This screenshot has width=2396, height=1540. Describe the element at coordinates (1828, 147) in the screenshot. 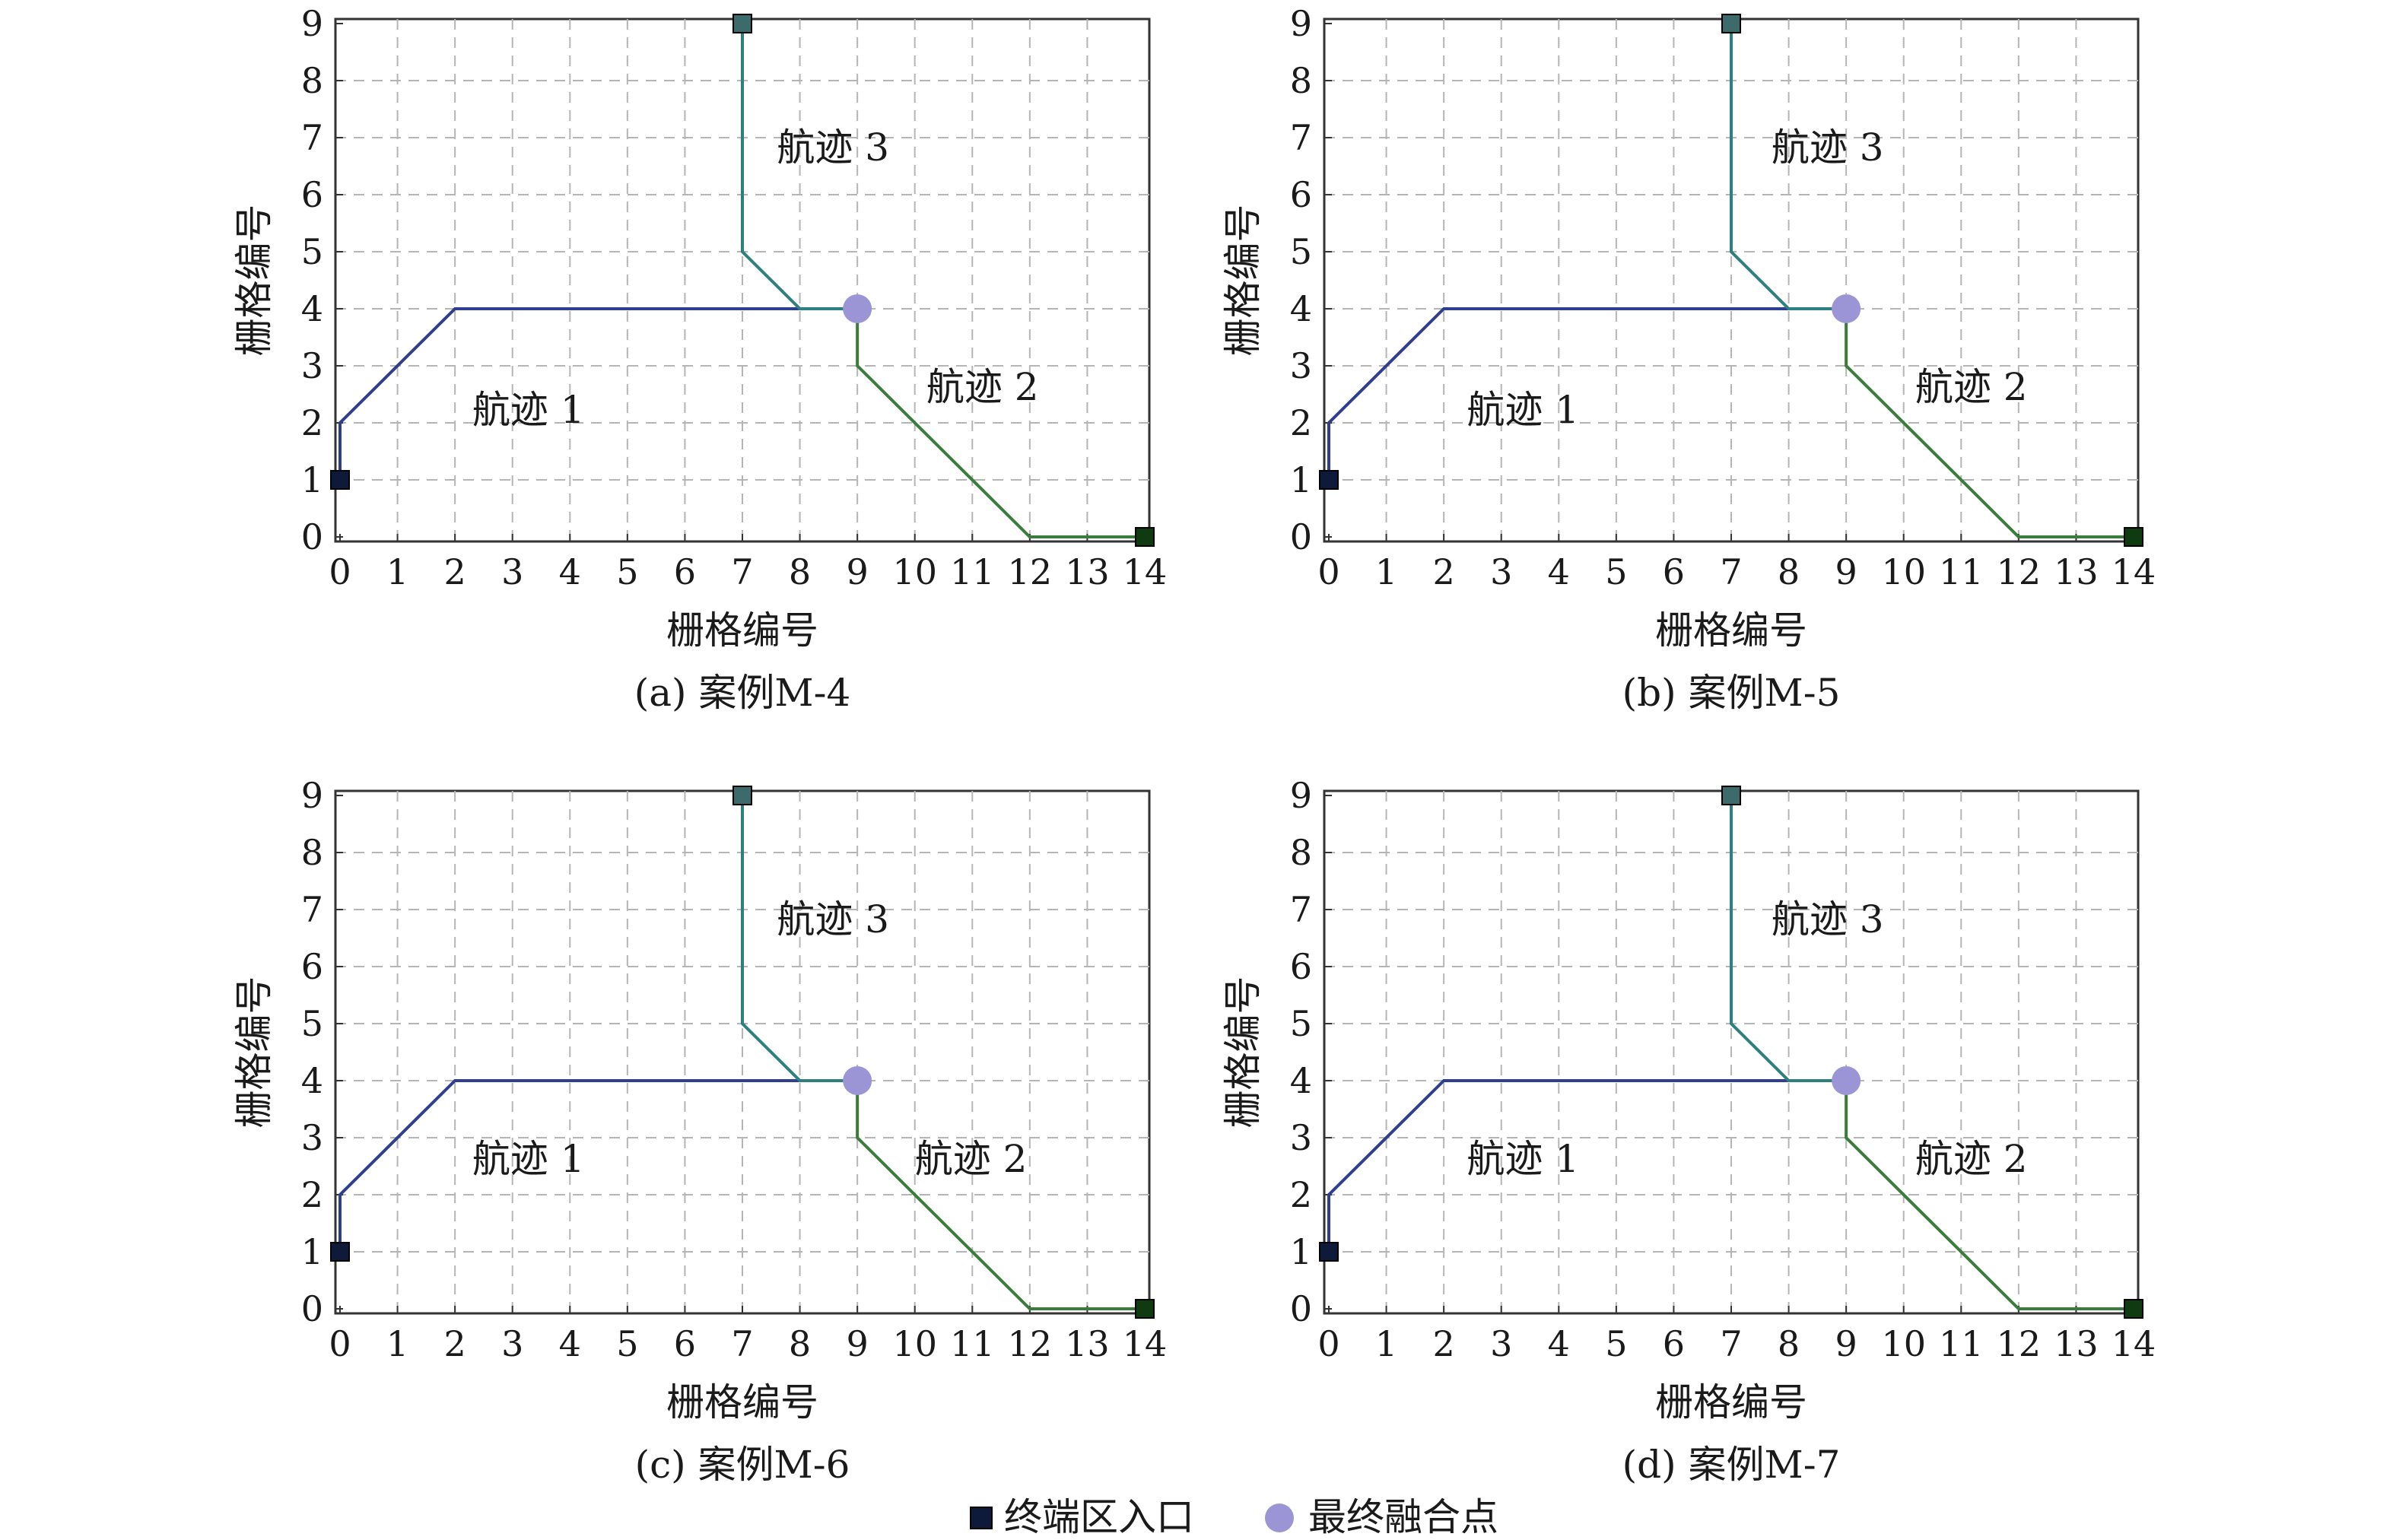

I see `track-label: 航迹 3` at that location.